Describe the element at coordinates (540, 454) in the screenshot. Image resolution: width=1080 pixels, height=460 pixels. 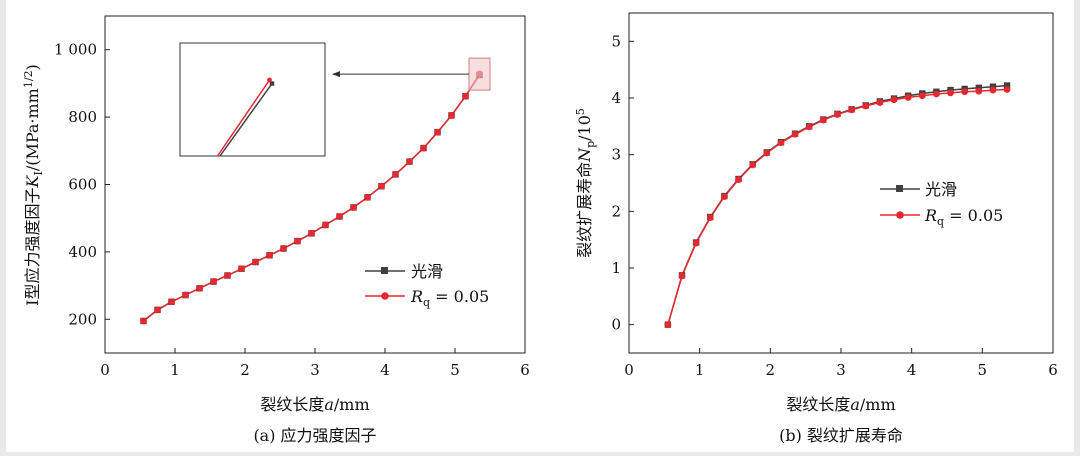
I see `bottom-border` at that location.